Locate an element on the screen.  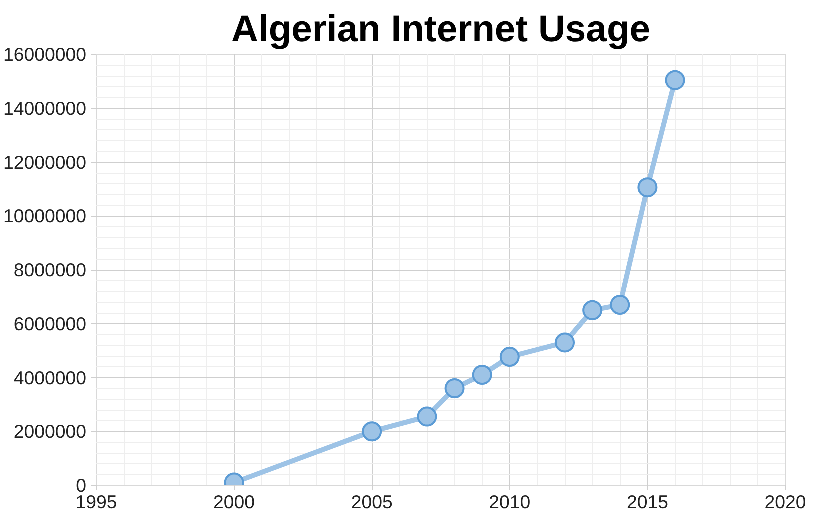
y-tick-label: 10000000 is located at coordinates (45, 216).